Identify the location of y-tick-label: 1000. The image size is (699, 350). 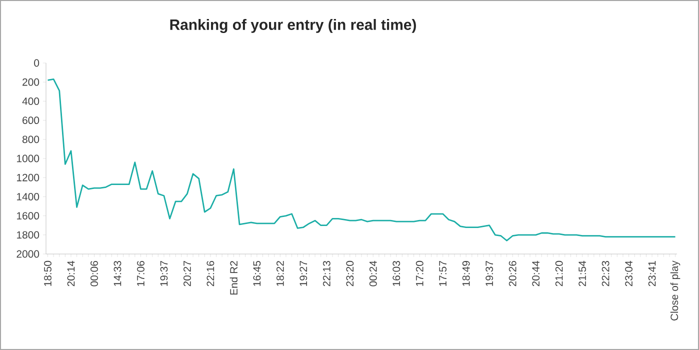
(28, 158).